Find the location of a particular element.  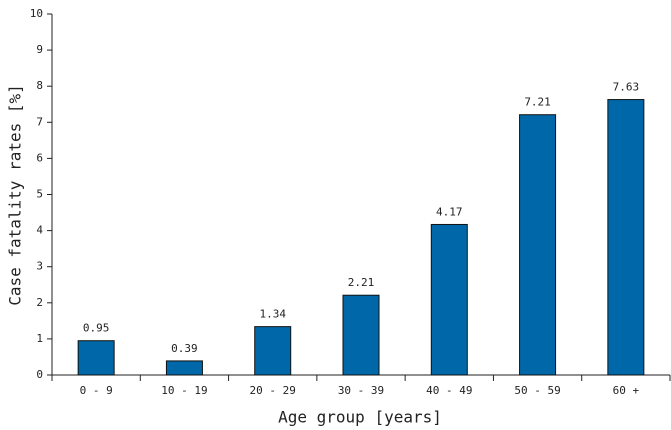

value-label: 4.17 is located at coordinates (449, 211).